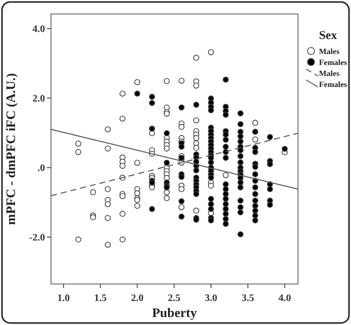 This screenshot has height=325, width=351. Describe the element at coordinates (284, 298) in the screenshot. I see `x-tick-label: 4.0` at that location.